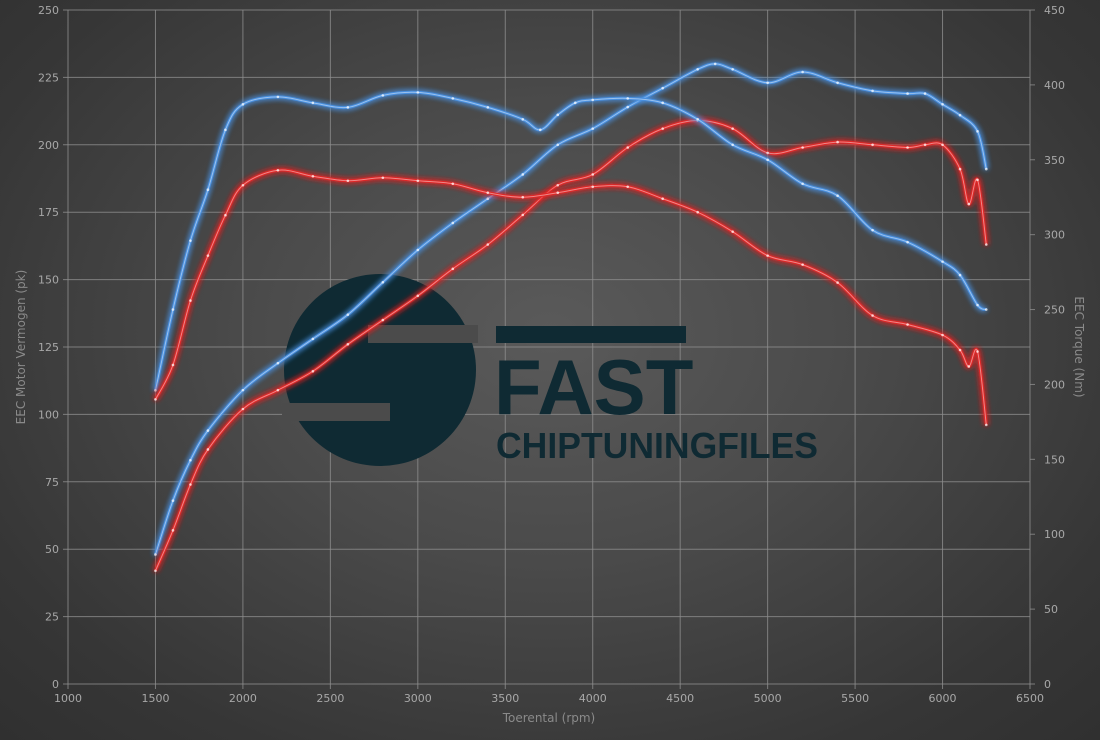 The image size is (1100, 740). Describe the element at coordinates (48, 347) in the screenshot. I see `y-tick-label: 125` at that location.